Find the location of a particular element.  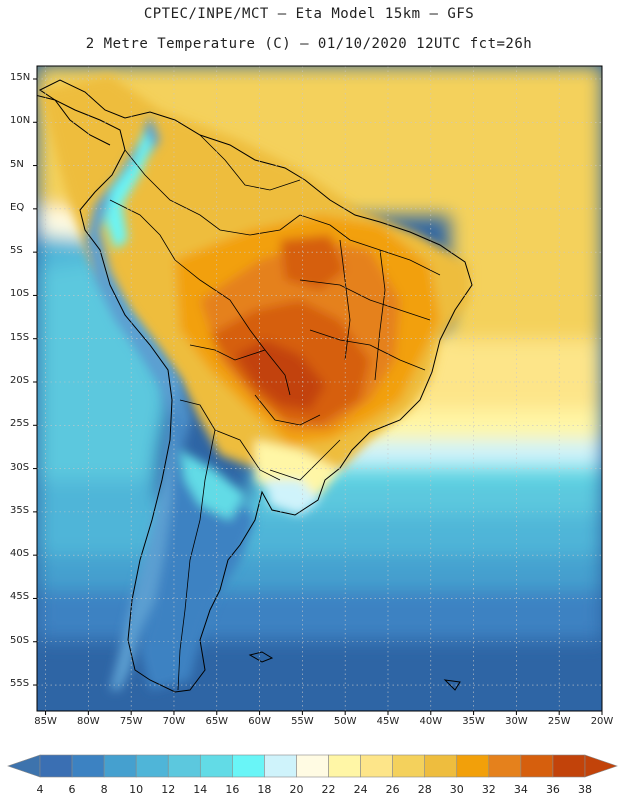

colorbar-label: 32 is located at coordinates (488, 789).